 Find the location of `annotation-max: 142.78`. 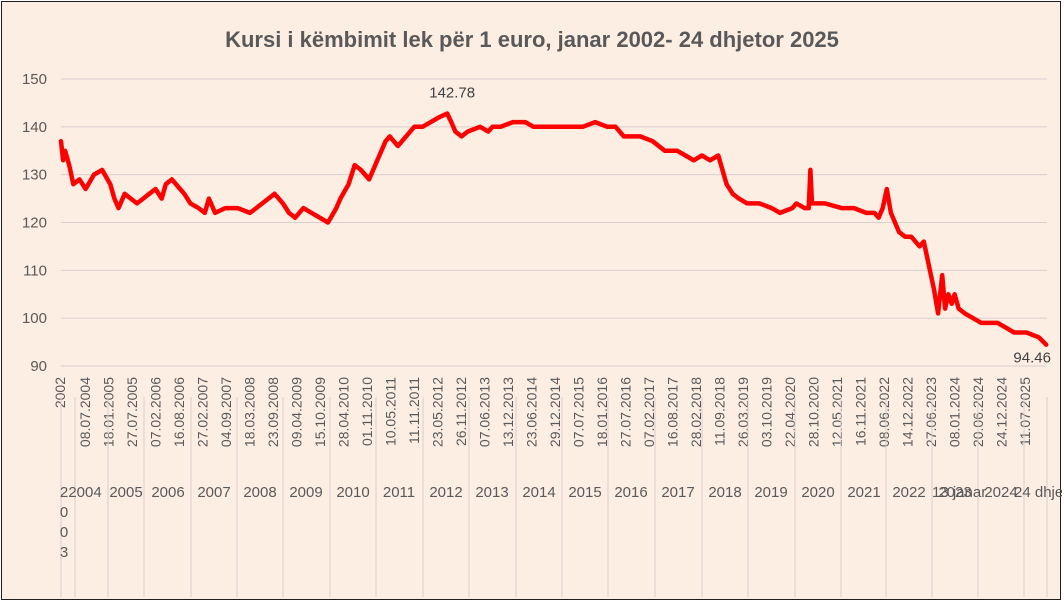

annotation-max: 142.78 is located at coordinates (452, 93).